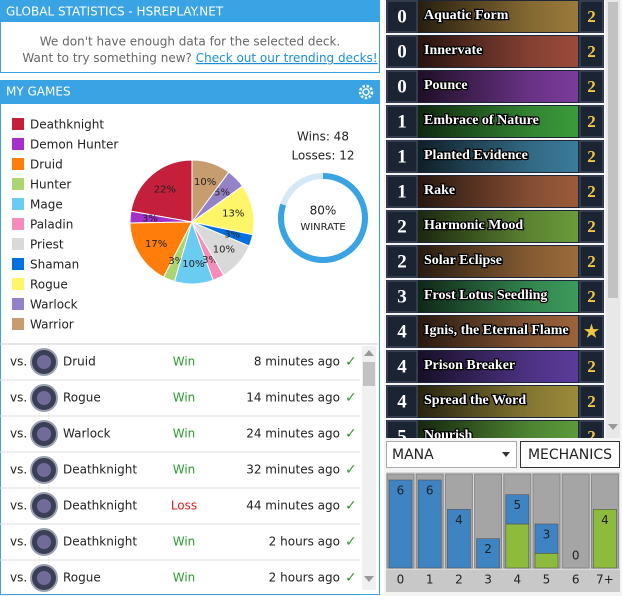 The height and width of the screenshot is (596, 622). I want to click on card-row: 2 Solar Eclipse 2, so click(495, 261).